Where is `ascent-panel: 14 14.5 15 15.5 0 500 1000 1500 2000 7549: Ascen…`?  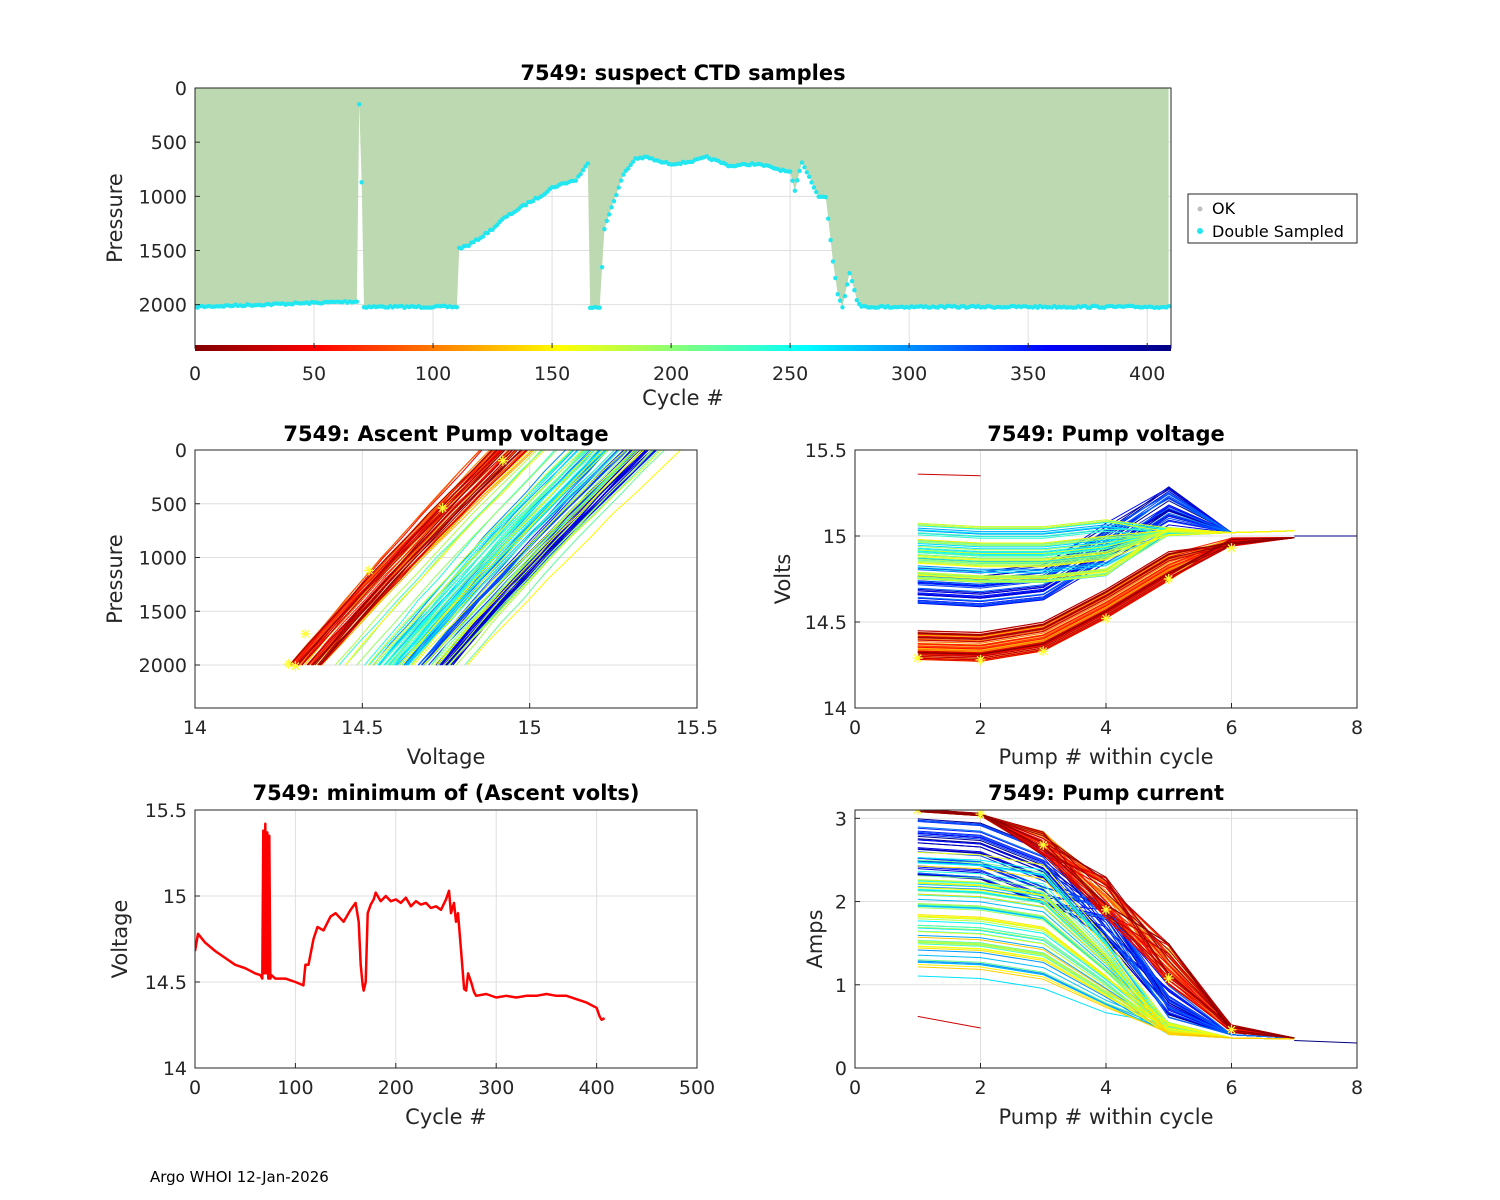 ascent-panel: 14 14.5 15 15.5 0 500 1000 1500 2000 7549: Ascen… is located at coordinates (410, 595).